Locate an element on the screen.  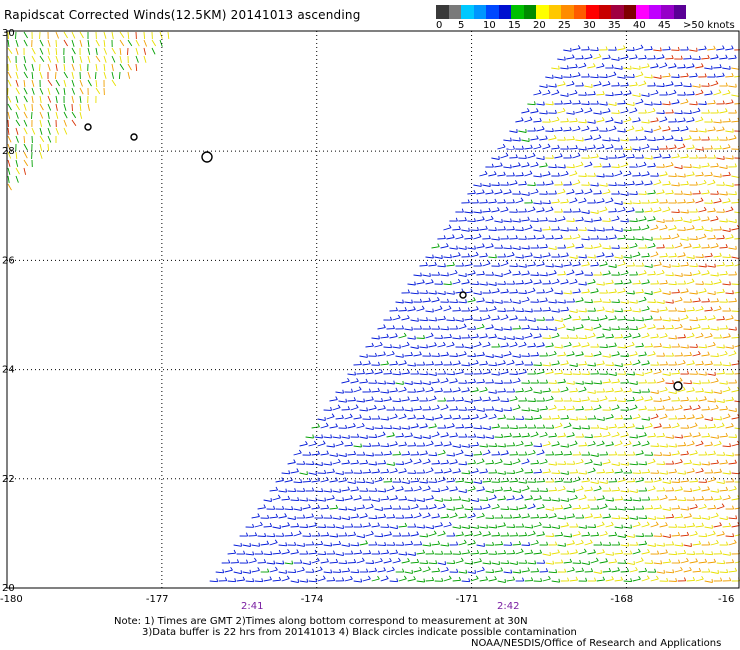
y-tick-label: 28 is located at coordinates (8, 151).